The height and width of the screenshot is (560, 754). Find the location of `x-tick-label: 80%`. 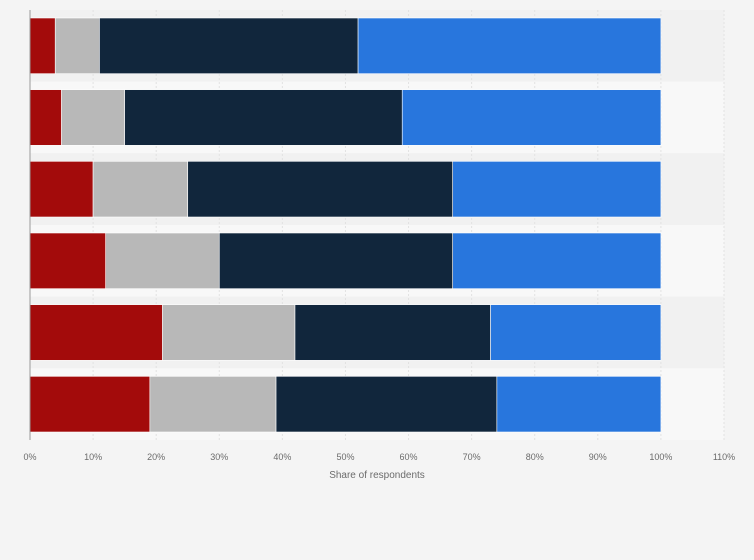

x-tick-label: 80% is located at coordinates (535, 457).